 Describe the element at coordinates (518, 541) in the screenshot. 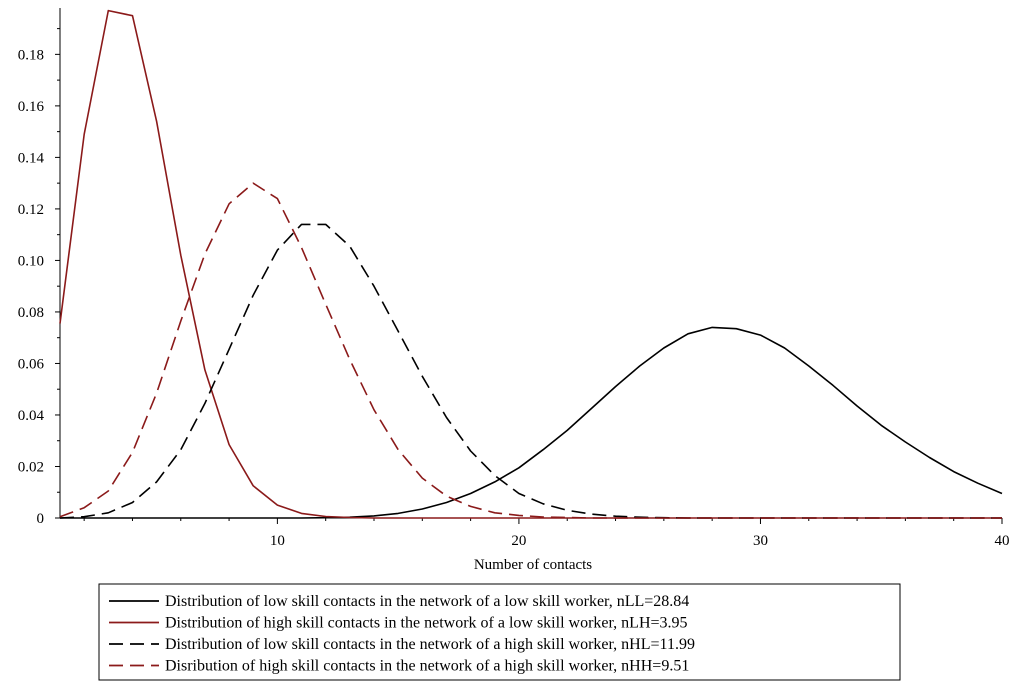

I see `x-tick-label: 20` at that location.